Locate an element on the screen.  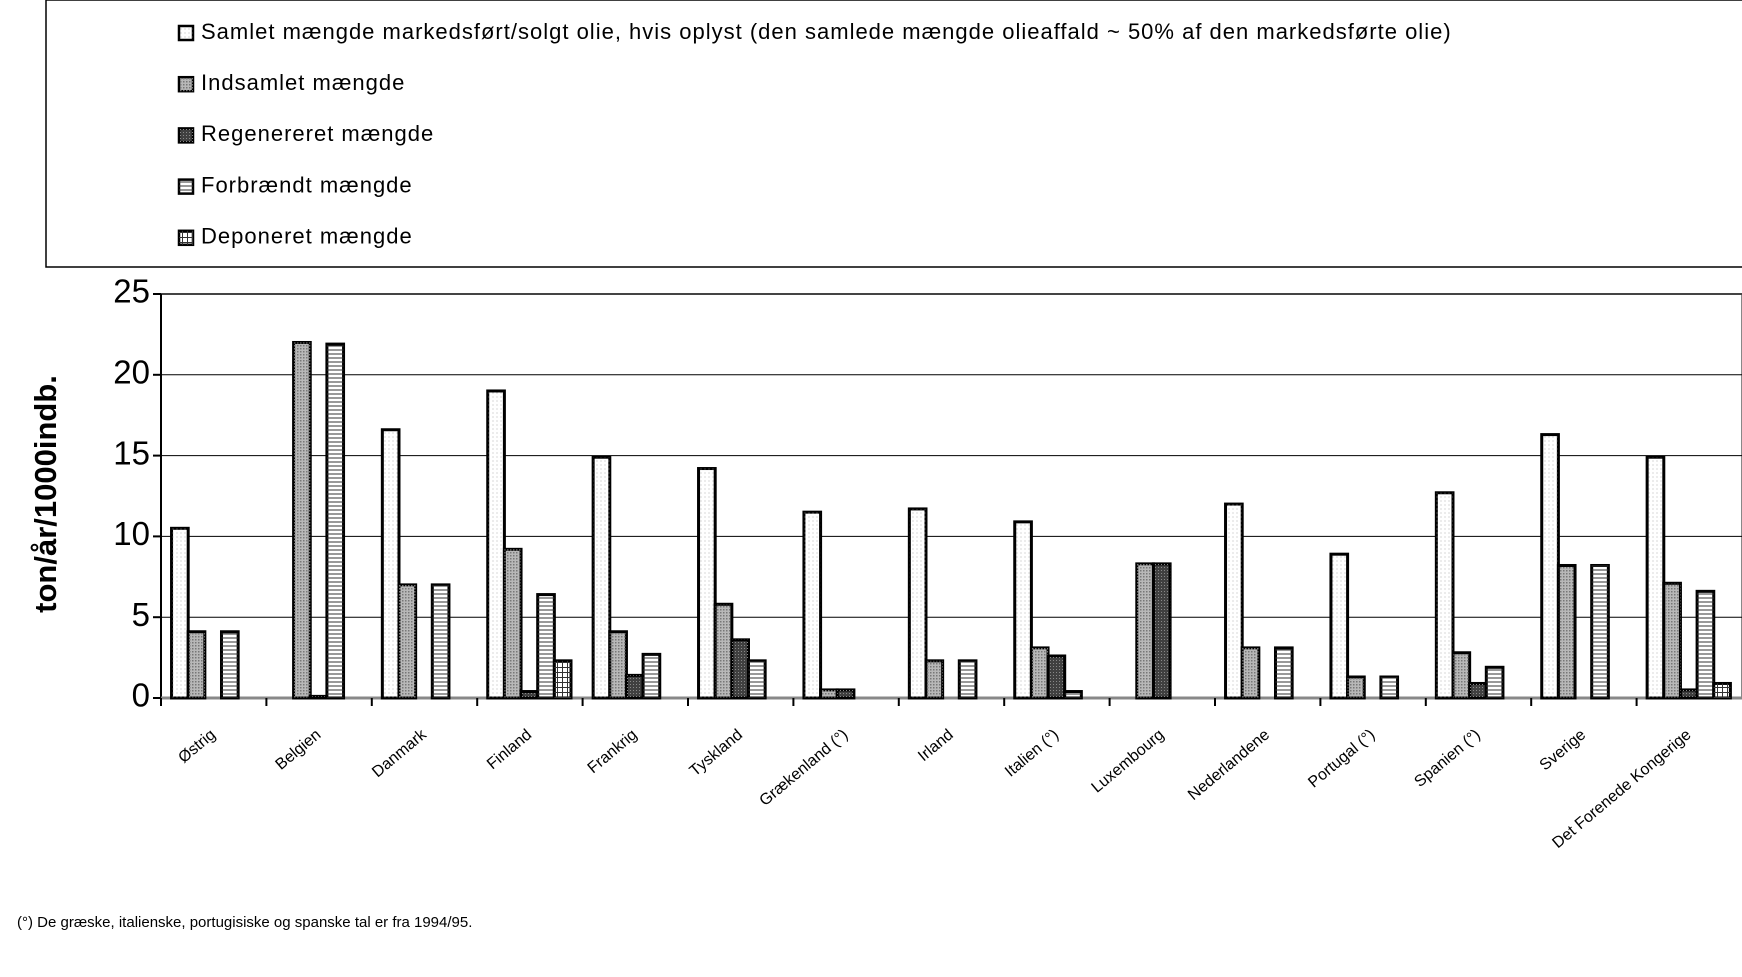
x-tick-label: Italien (°) is located at coordinates (1032, 753).